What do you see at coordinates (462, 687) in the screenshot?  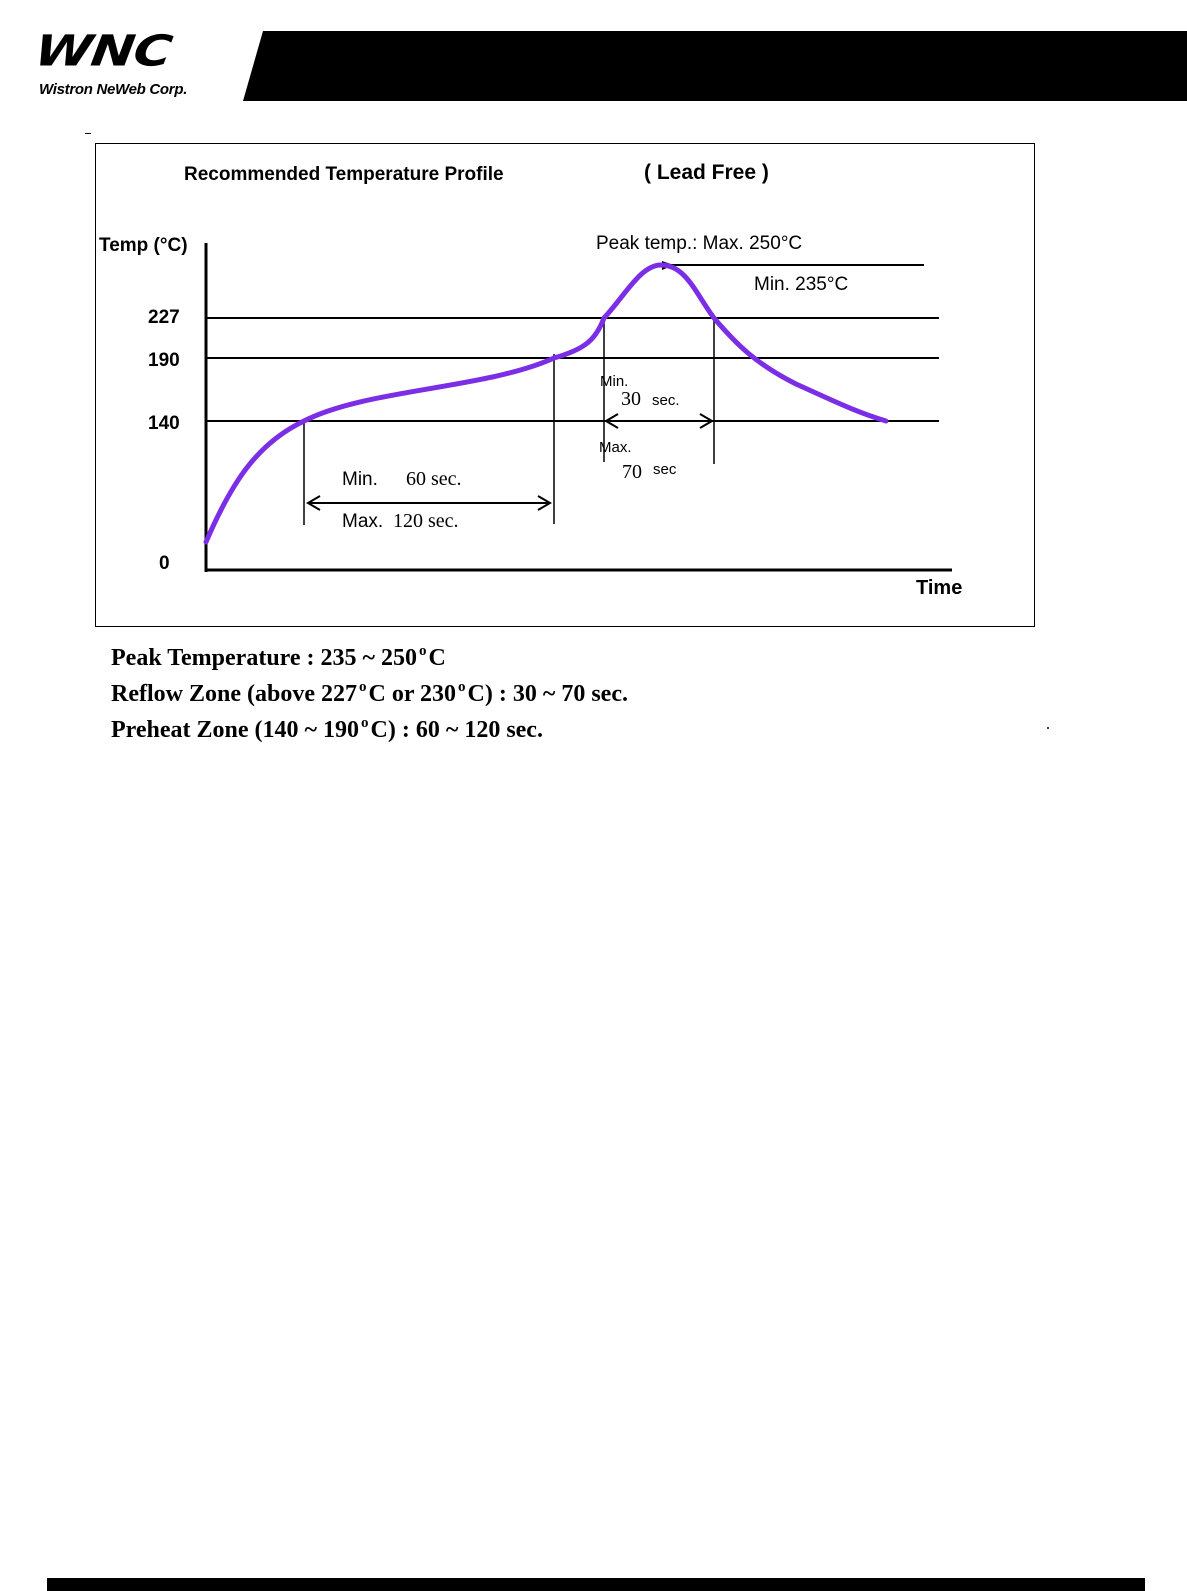 I see `note-reflow-degree-2: o` at bounding box center [462, 687].